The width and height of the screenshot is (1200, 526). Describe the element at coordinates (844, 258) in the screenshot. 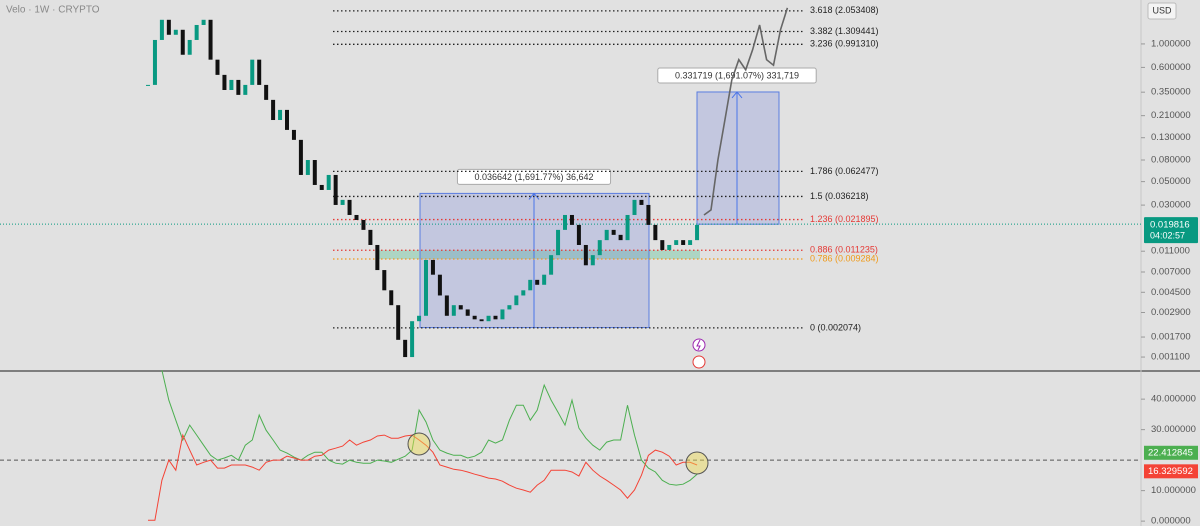

I see `fib-label: 0.786 (0.009284)` at that location.